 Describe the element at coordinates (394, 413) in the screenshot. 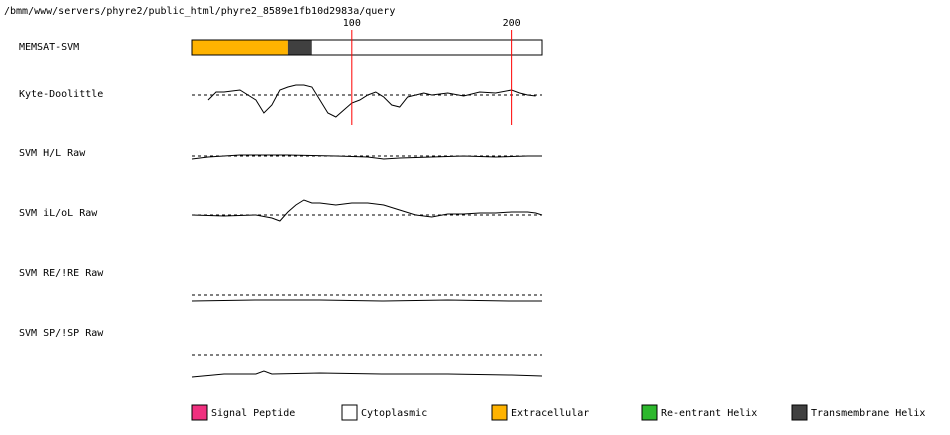

I see `legend-label: Cytoplasmic` at that location.